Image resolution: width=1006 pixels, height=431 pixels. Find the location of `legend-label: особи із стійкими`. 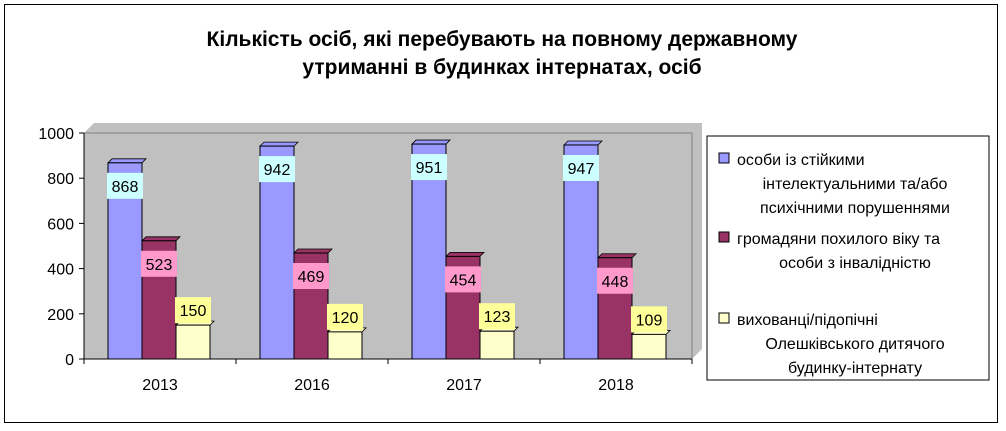

legend-label: особи із стійкими is located at coordinates (801, 160).